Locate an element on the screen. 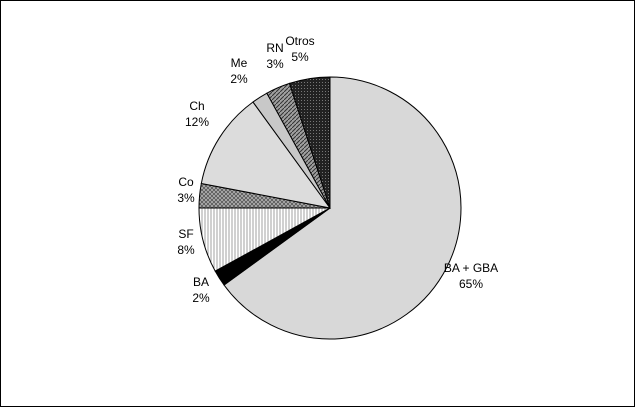 The height and width of the screenshot is (407, 635). slice-percent-label: 65% is located at coordinates (471, 284).